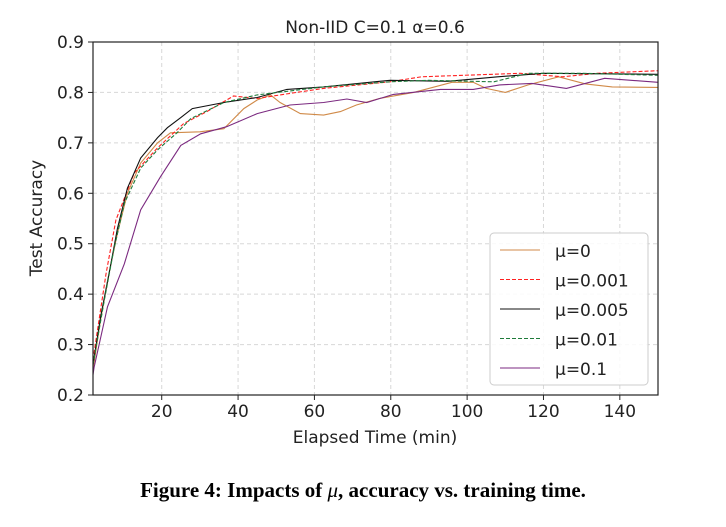 The image size is (726, 527). What do you see at coordinates (37, 219) in the screenshot?
I see `y-axis-label: Test Accuracy` at bounding box center [37, 219].